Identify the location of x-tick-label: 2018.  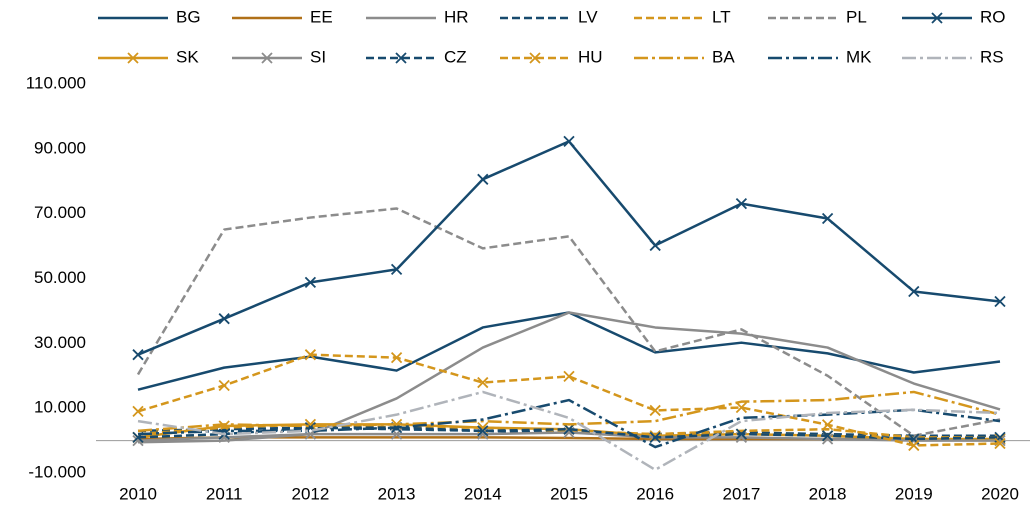
(828, 493).